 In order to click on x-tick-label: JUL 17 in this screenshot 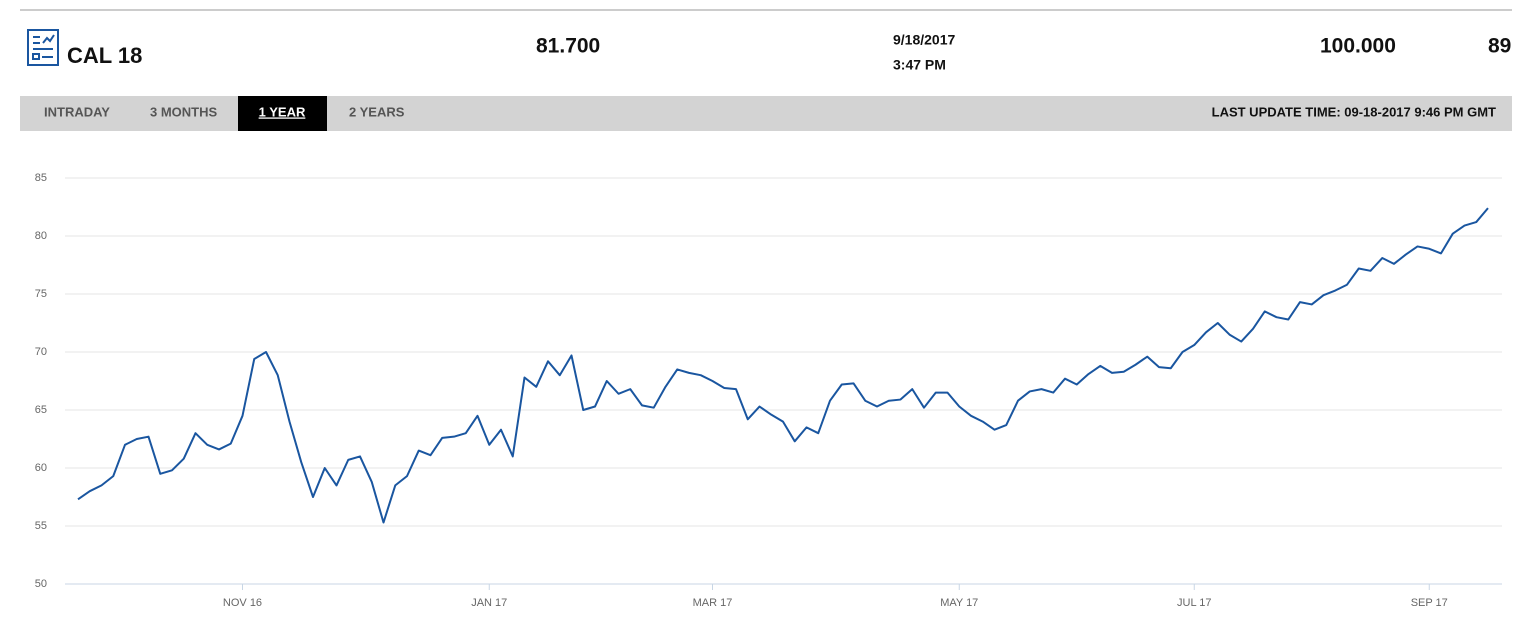, I will do `click(1194, 603)`.